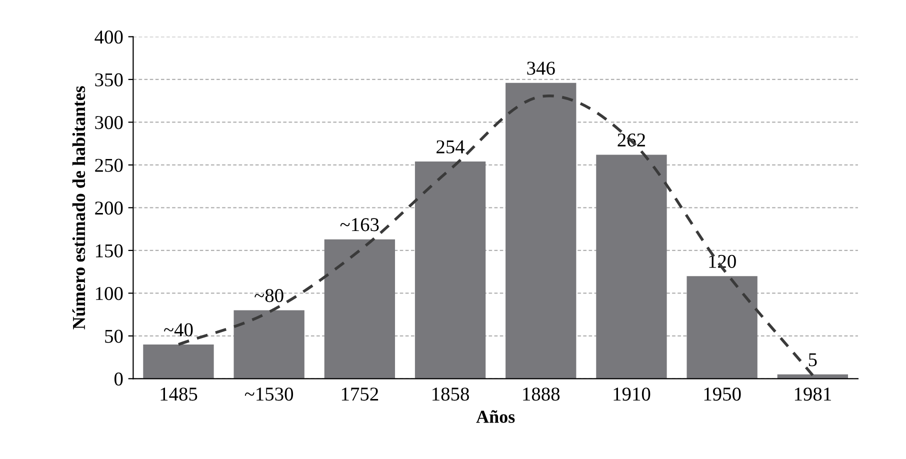 The height and width of the screenshot is (459, 906). What do you see at coordinates (269, 394) in the screenshot?
I see `x-tick-label: ~1530` at bounding box center [269, 394].